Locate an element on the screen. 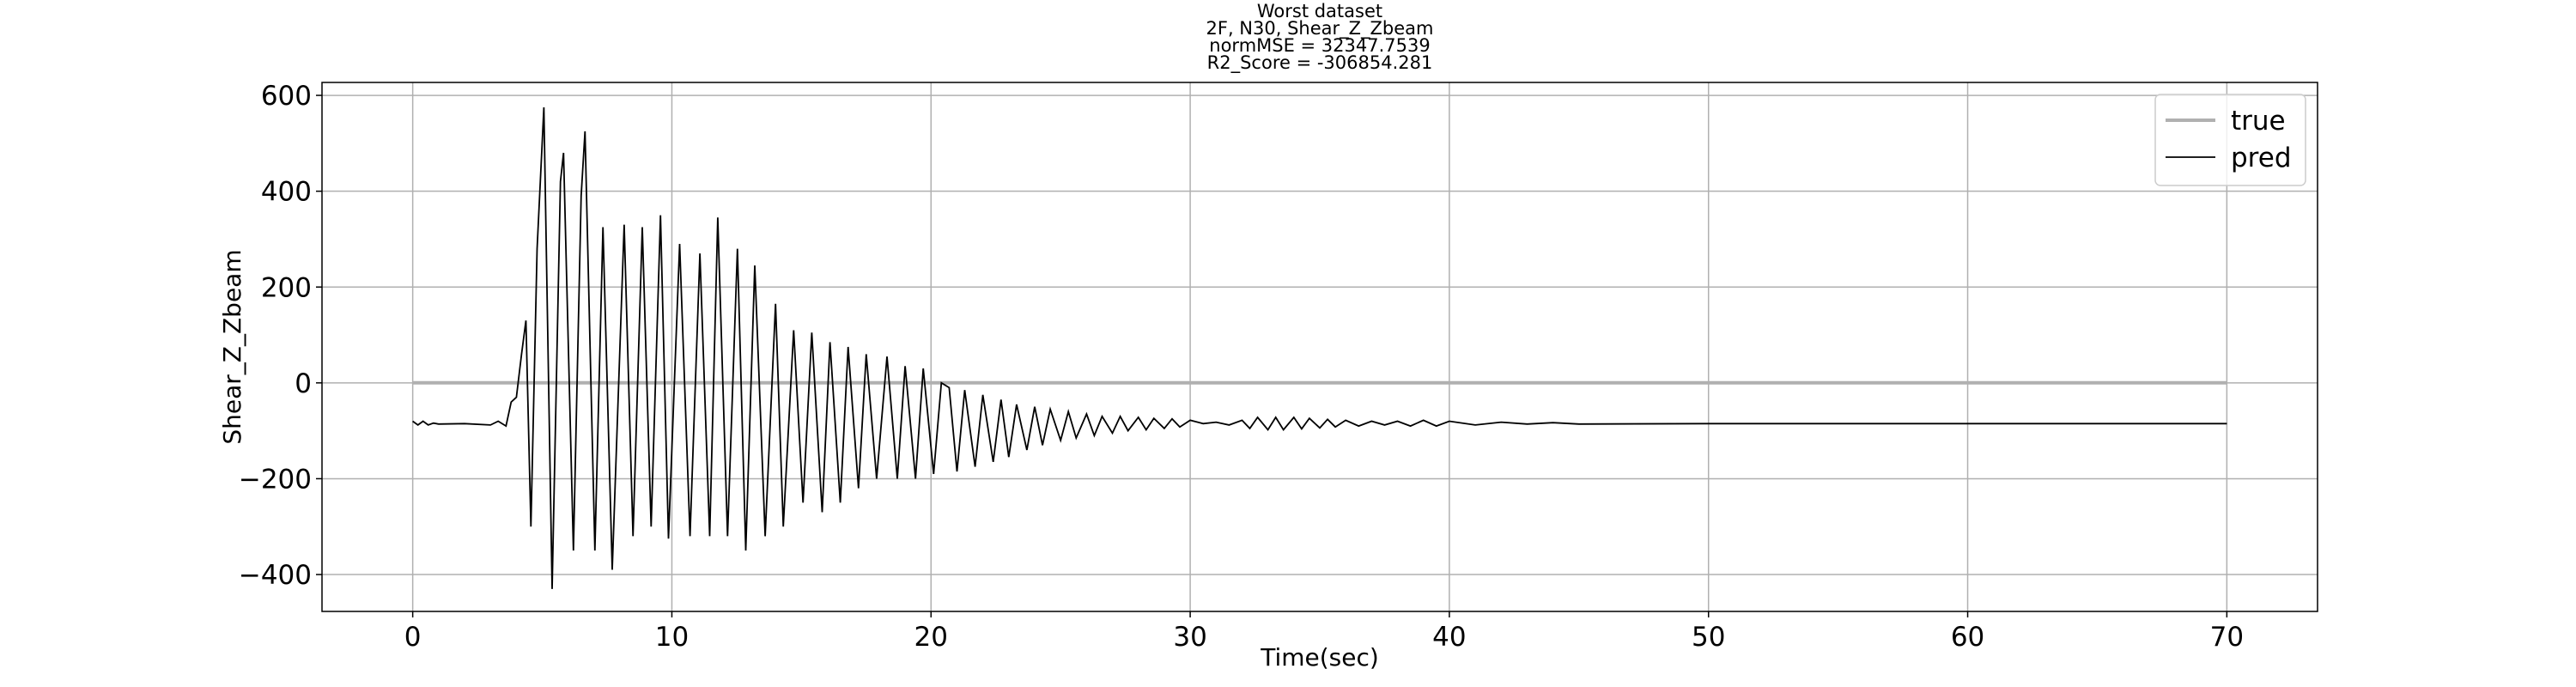 The height and width of the screenshot is (687, 2576). x-tick-label: 30 is located at coordinates (1189, 637).